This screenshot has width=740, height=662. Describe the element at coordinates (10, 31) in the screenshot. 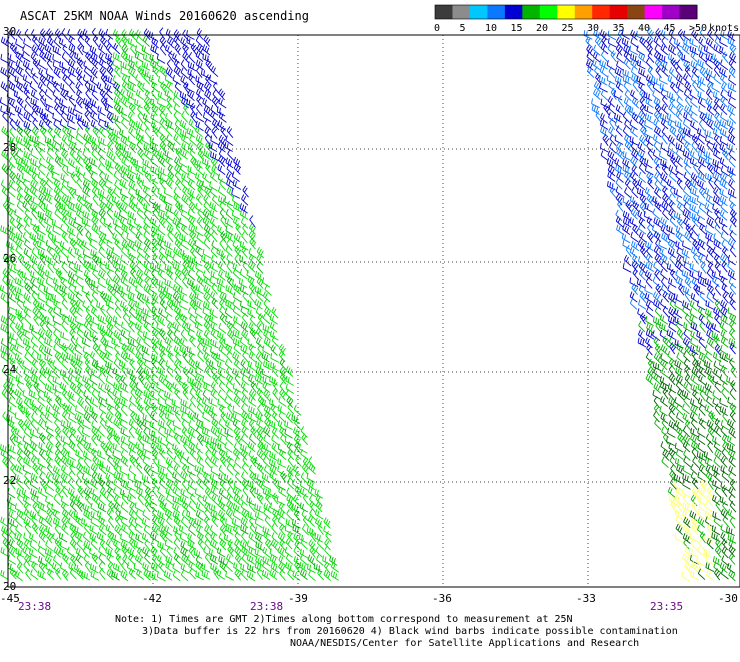

I see `lat-label-30: 30` at that location.